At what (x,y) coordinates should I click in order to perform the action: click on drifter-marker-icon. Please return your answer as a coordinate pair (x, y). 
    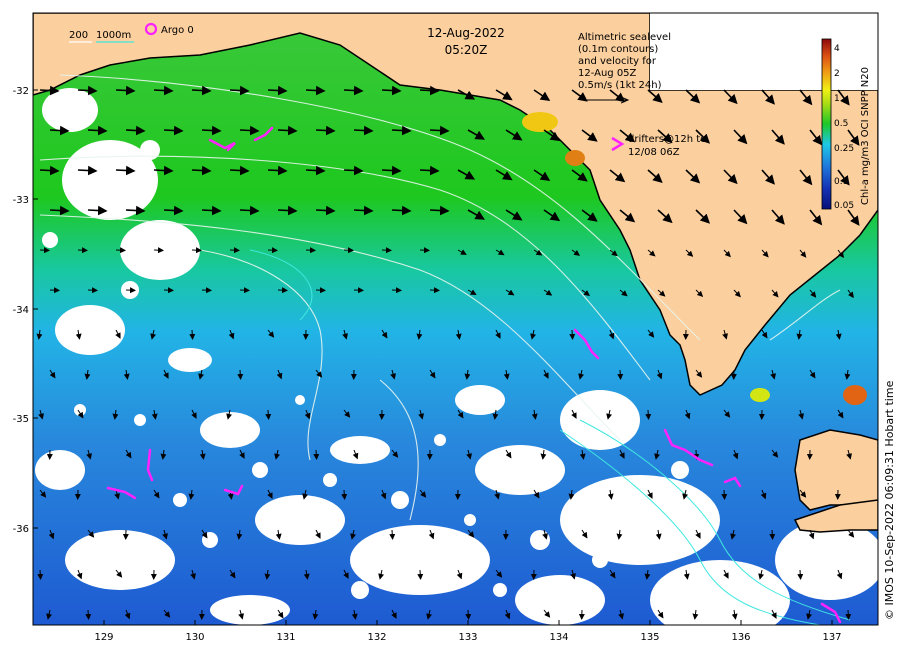
    Looking at the image, I should click on (618, 144).